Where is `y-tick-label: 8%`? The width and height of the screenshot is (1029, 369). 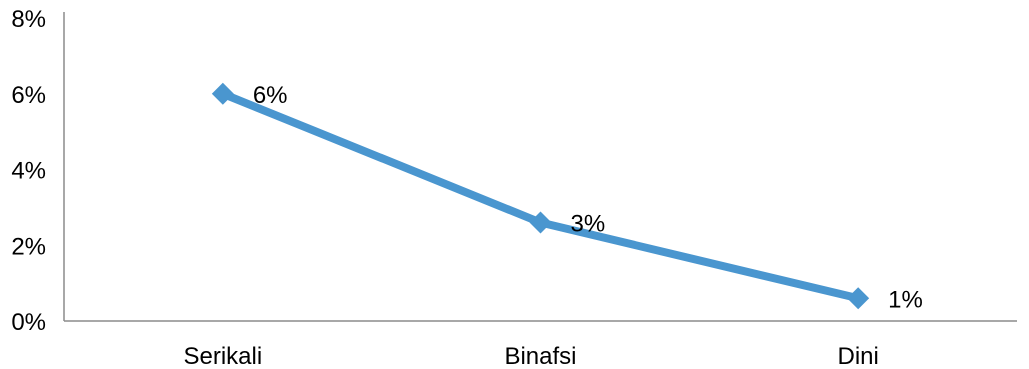
y-tick-label: 8% is located at coordinates (28, 19).